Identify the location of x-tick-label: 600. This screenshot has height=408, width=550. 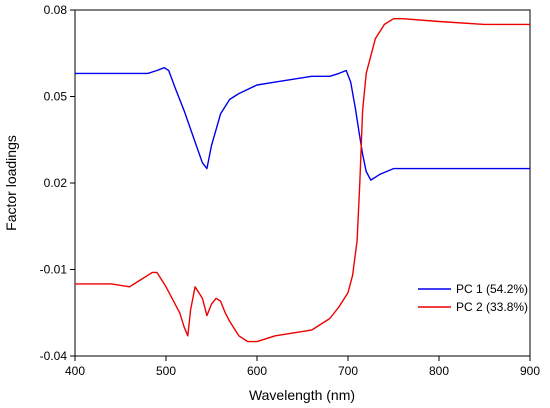
(257, 371).